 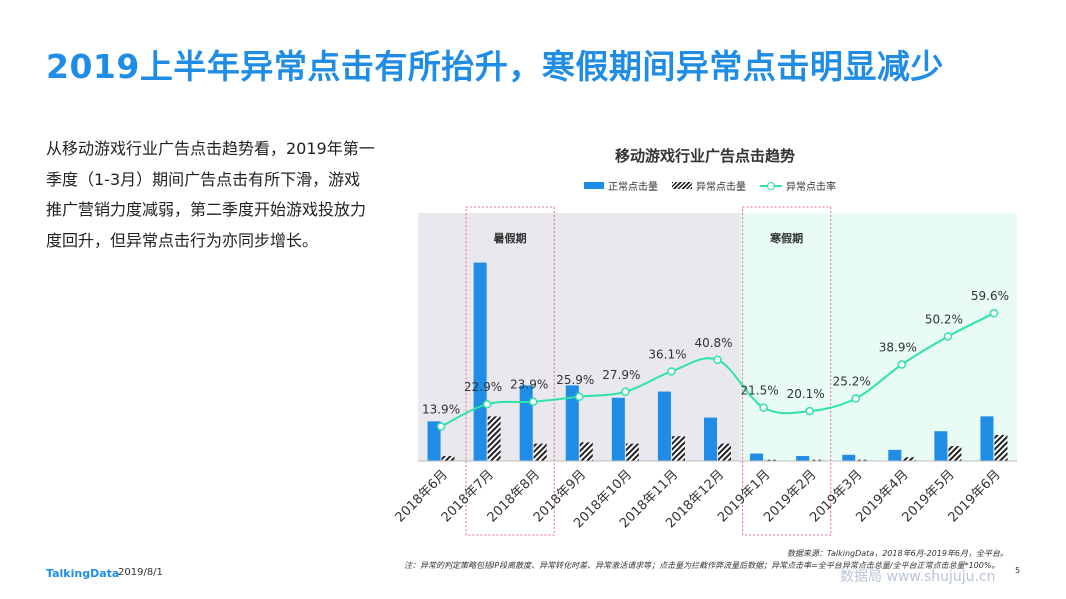 I want to click on chart-legend: 正常点击量 异常点击量 异常点击率, so click(x=710, y=185).